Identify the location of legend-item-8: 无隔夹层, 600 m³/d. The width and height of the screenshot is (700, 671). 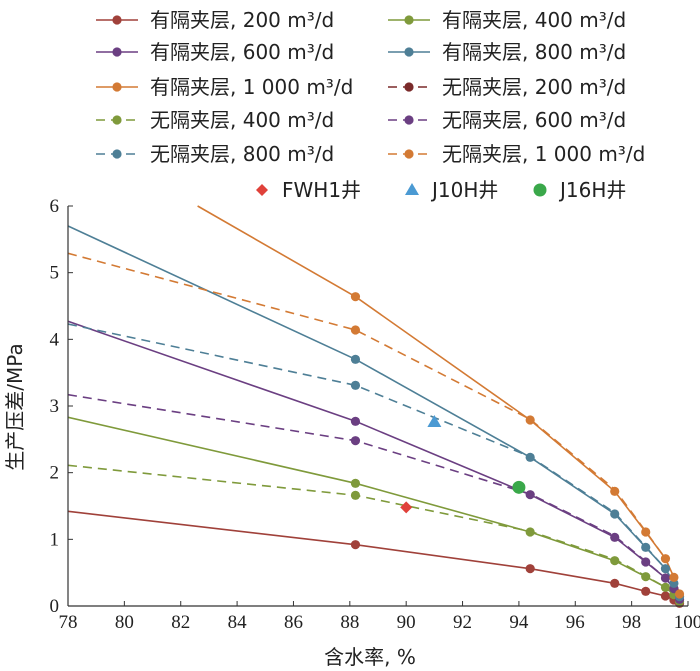
(507, 120).